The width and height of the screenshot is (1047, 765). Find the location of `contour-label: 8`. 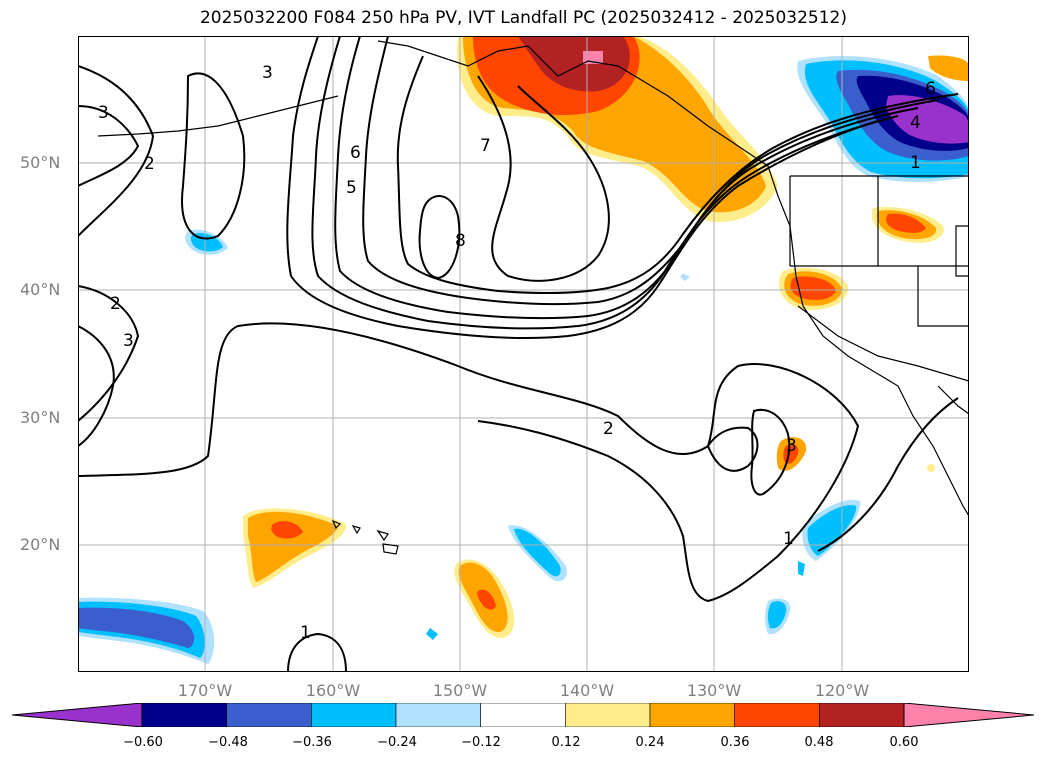

contour-label: 8 is located at coordinates (460, 241).